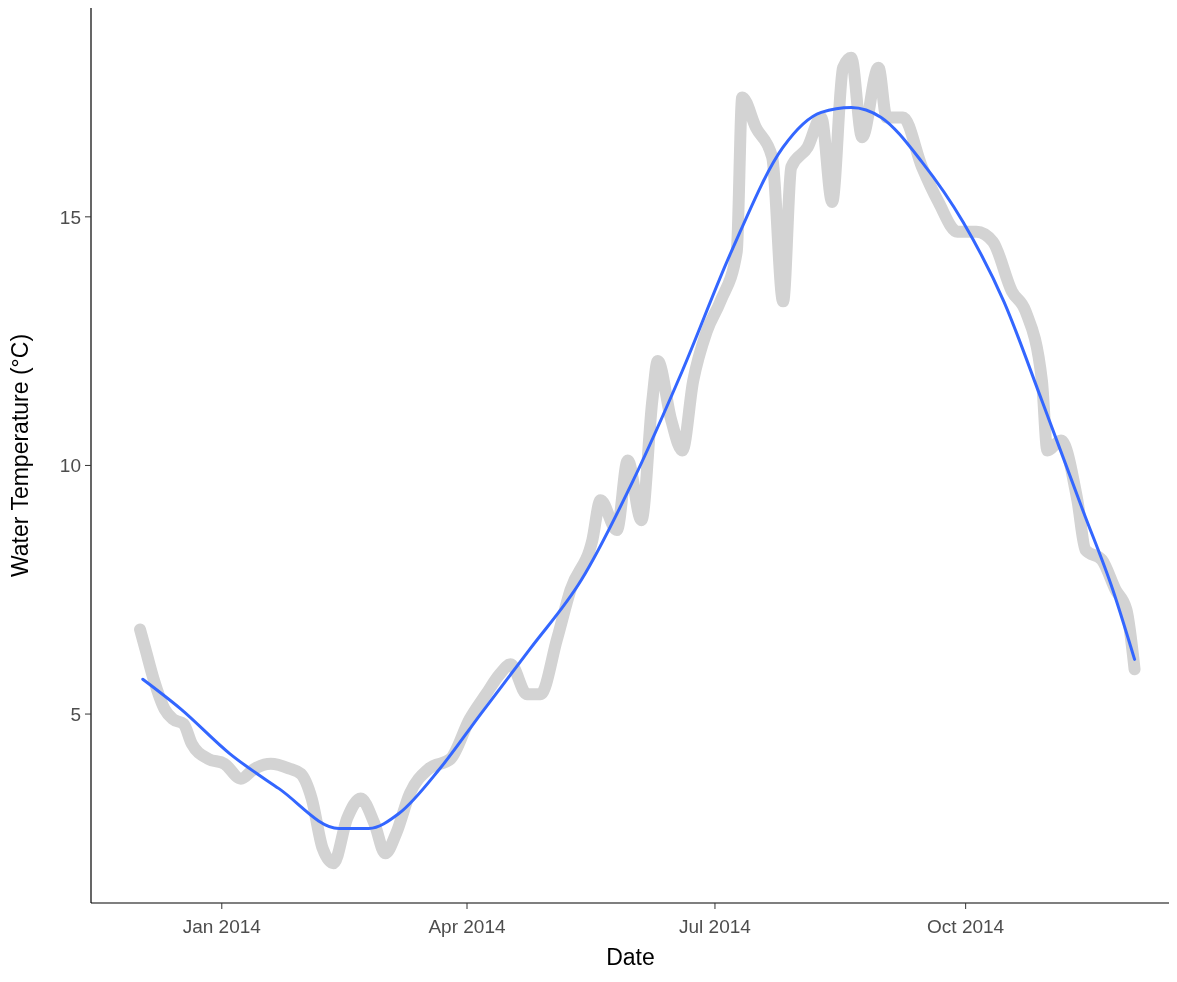 This screenshot has height=982, width=1177. What do you see at coordinates (222, 926) in the screenshot?
I see `x-tick-label: Jan 2014` at bounding box center [222, 926].